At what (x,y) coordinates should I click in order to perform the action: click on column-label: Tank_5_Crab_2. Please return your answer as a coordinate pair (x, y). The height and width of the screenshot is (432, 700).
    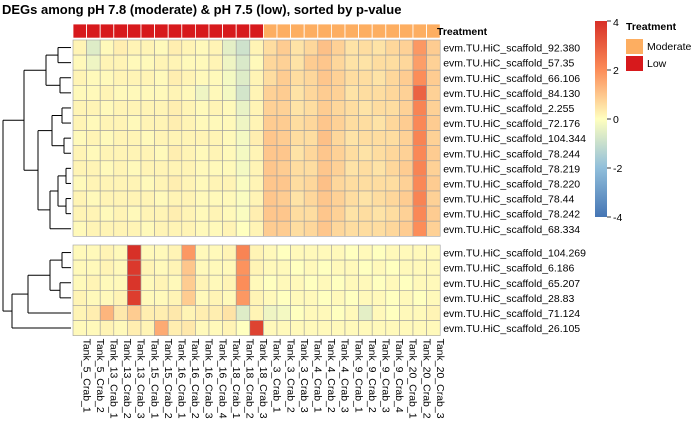
    Looking at the image, I should click on (100, 376).